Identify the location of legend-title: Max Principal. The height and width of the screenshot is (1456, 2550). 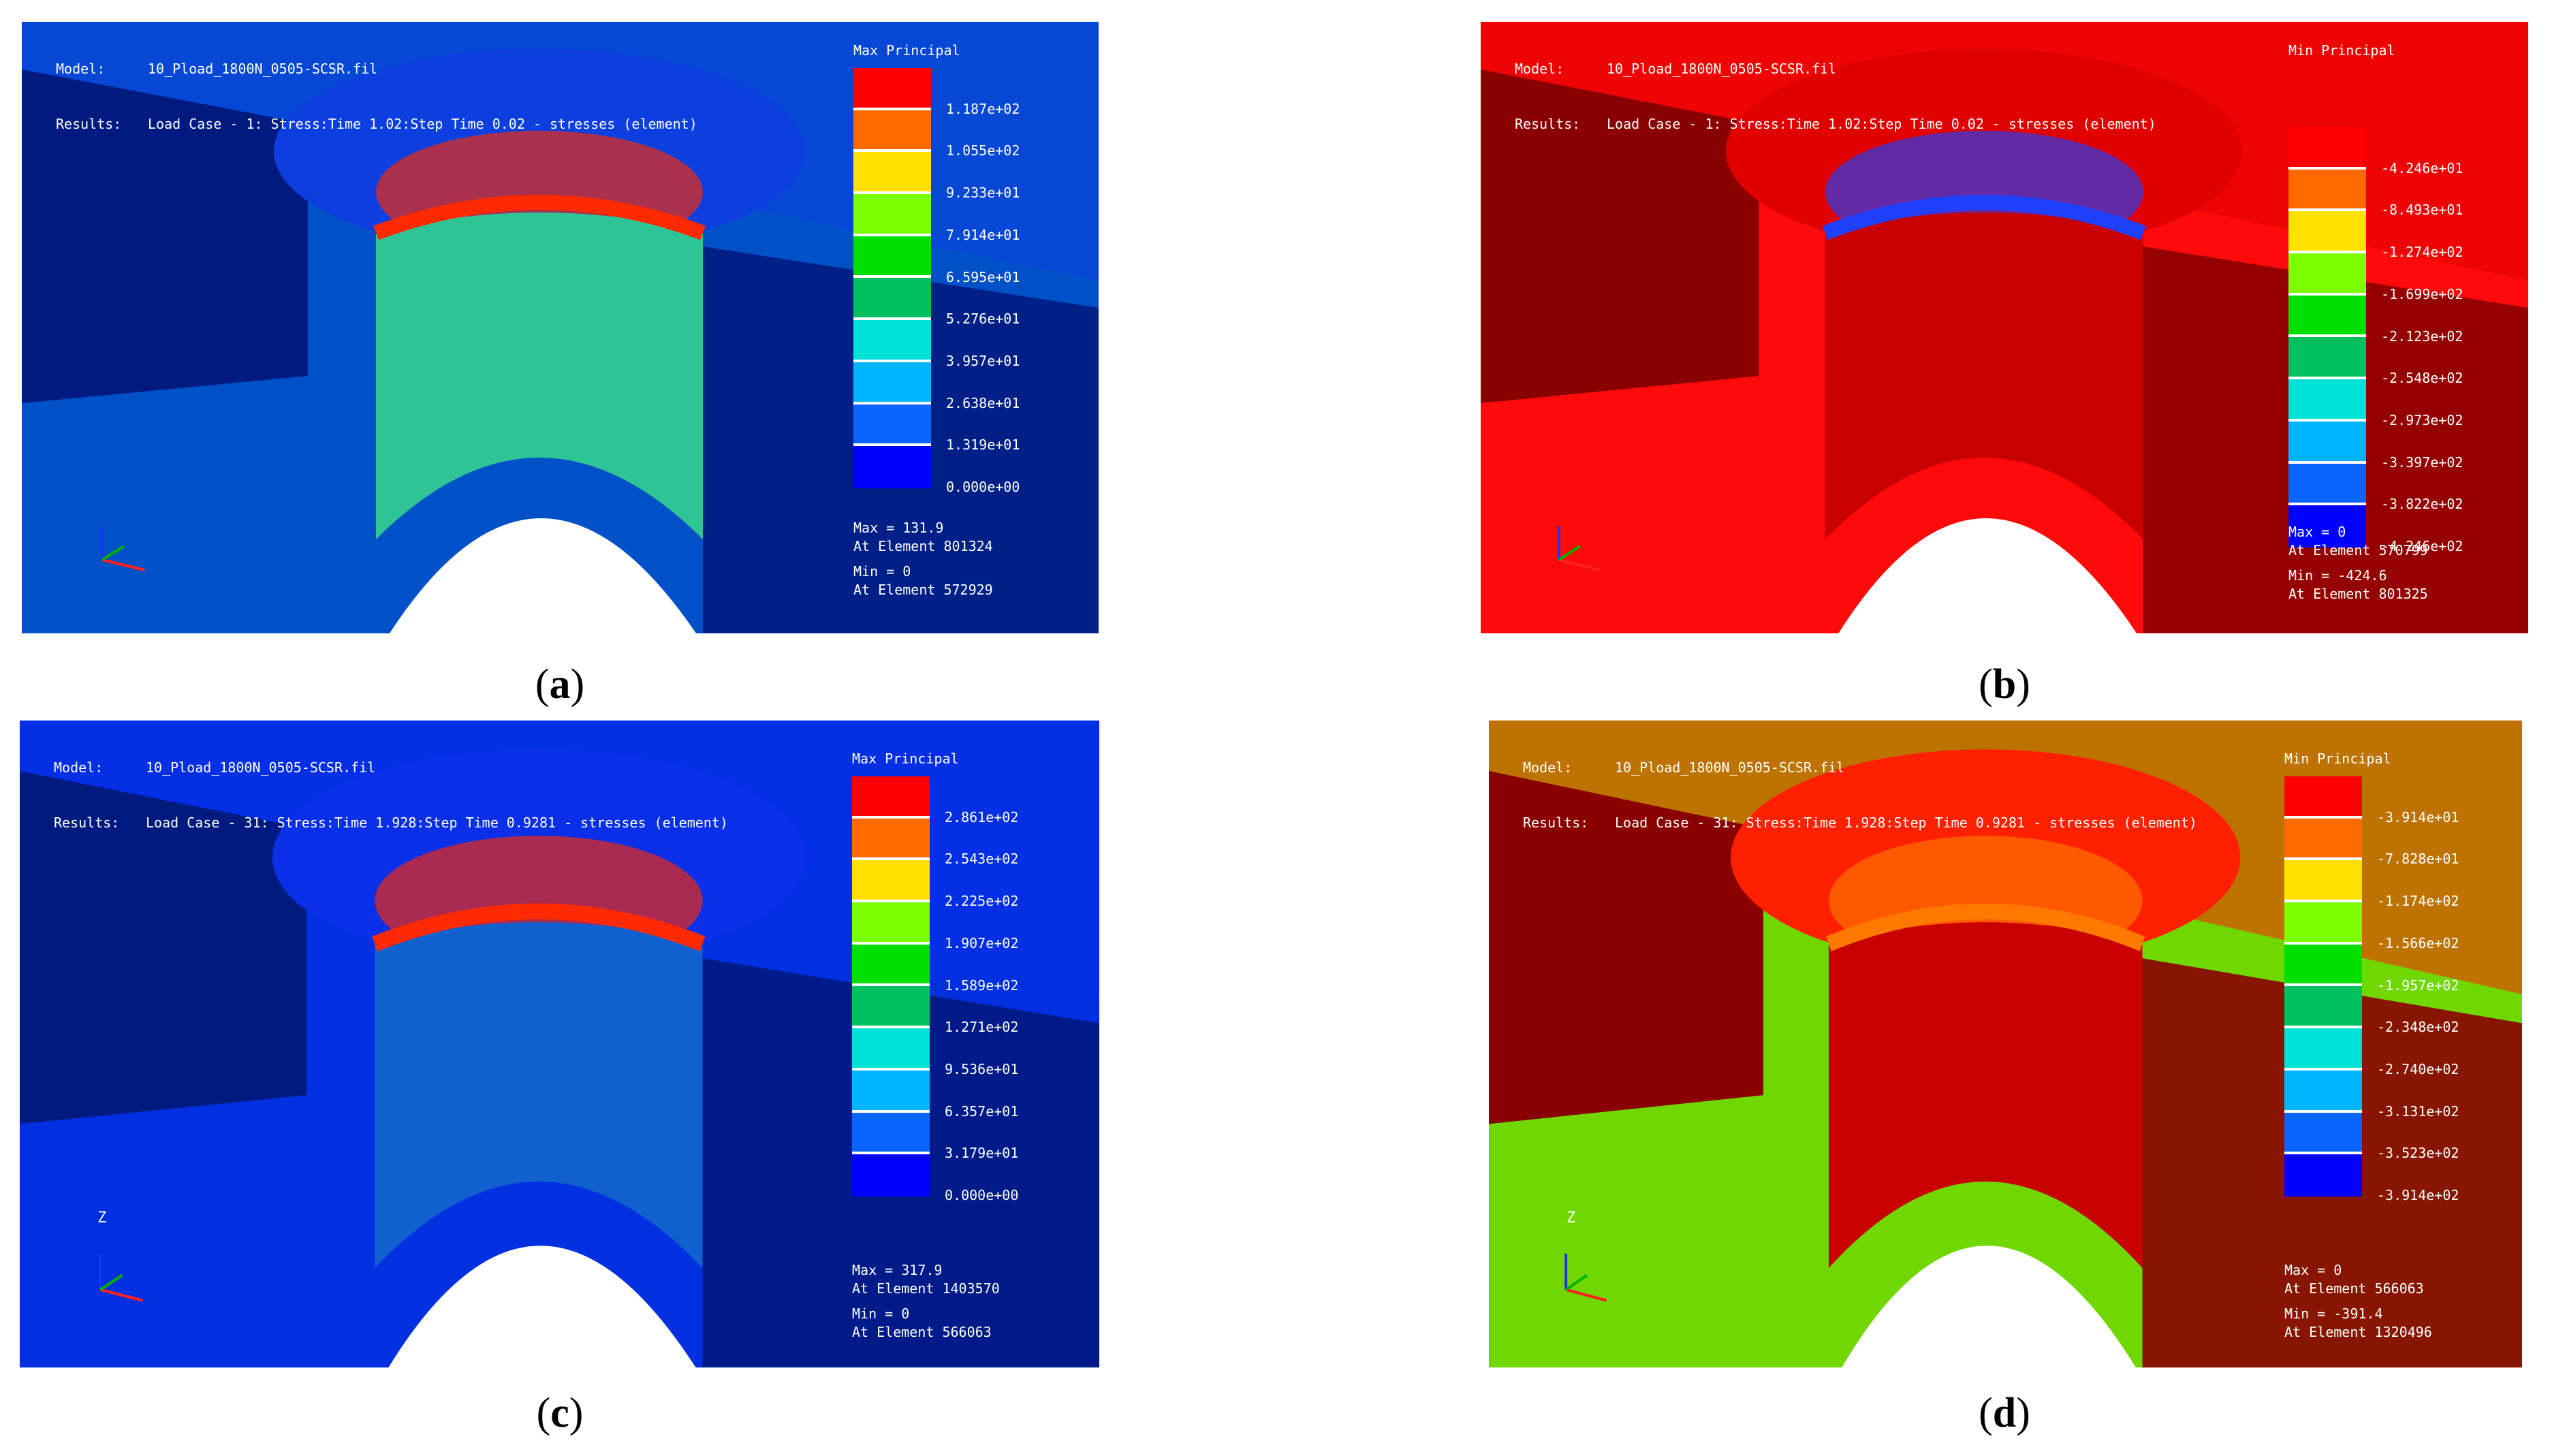
(905, 758).